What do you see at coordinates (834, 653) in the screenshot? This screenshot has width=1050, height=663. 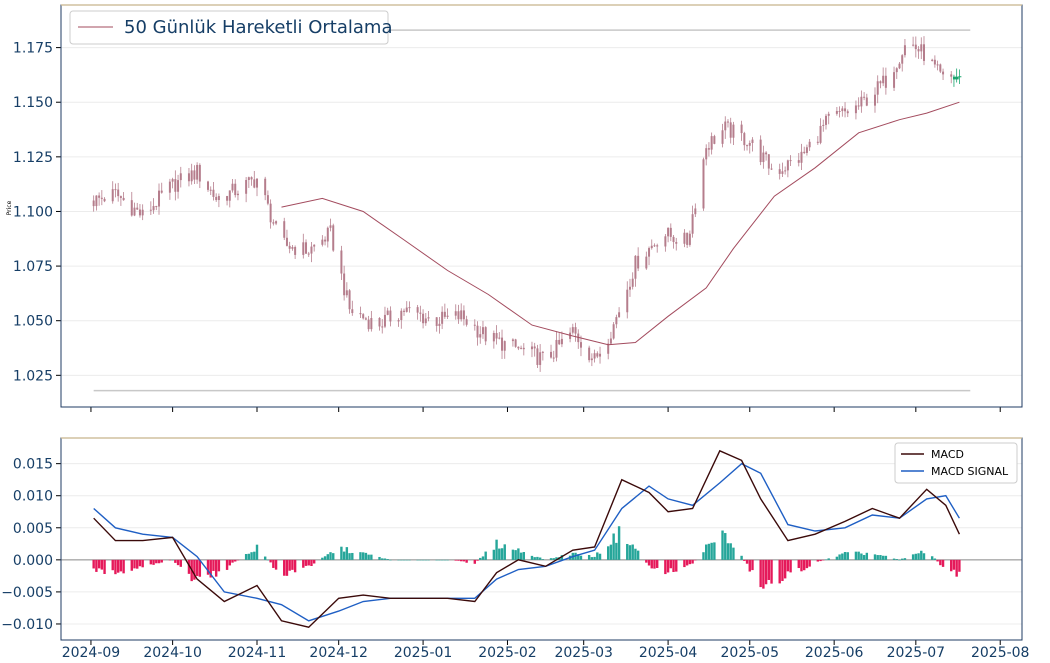 I see `x-tick-label: 2025-06` at bounding box center [834, 653].